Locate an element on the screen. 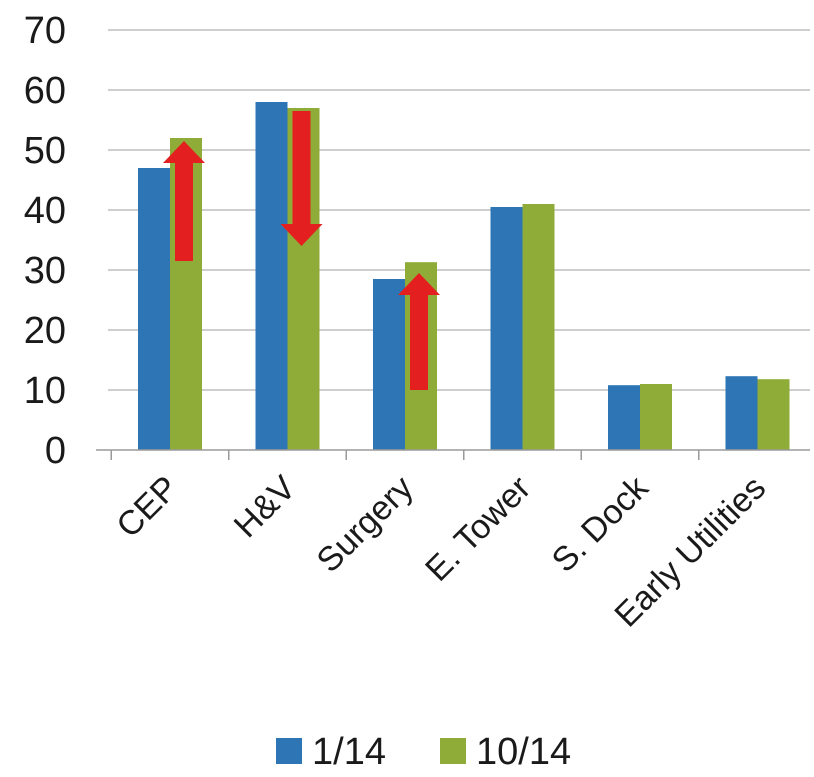 The image size is (814, 777). y-tick-label: 20 is located at coordinates (45, 331).